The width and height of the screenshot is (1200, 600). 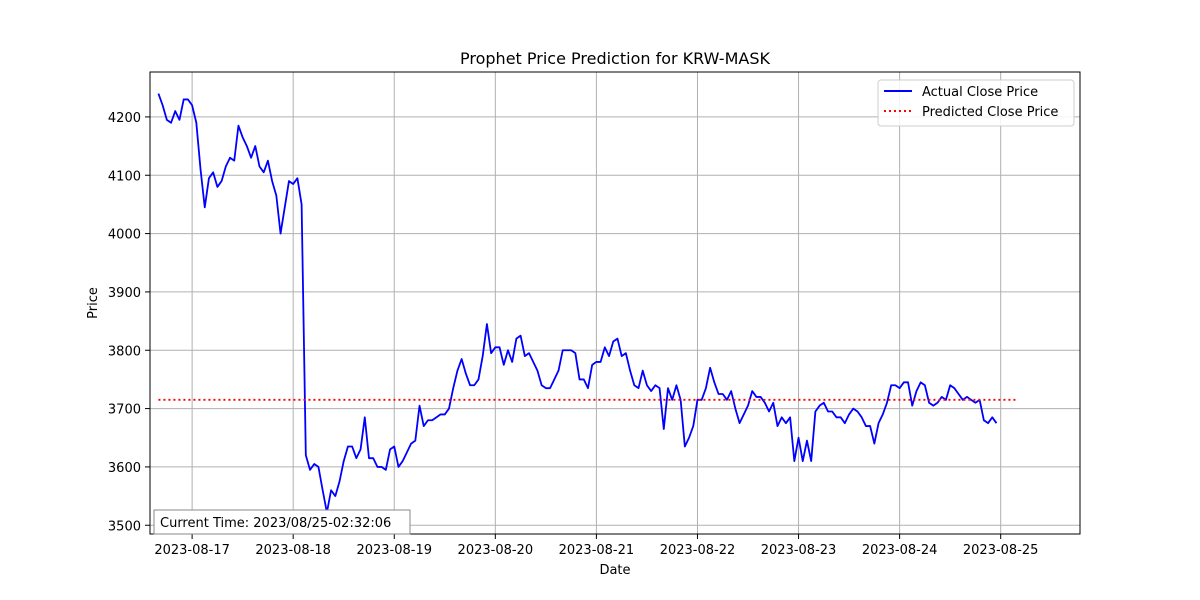 I want to click on x-axis-title: Date, so click(x=614, y=570).